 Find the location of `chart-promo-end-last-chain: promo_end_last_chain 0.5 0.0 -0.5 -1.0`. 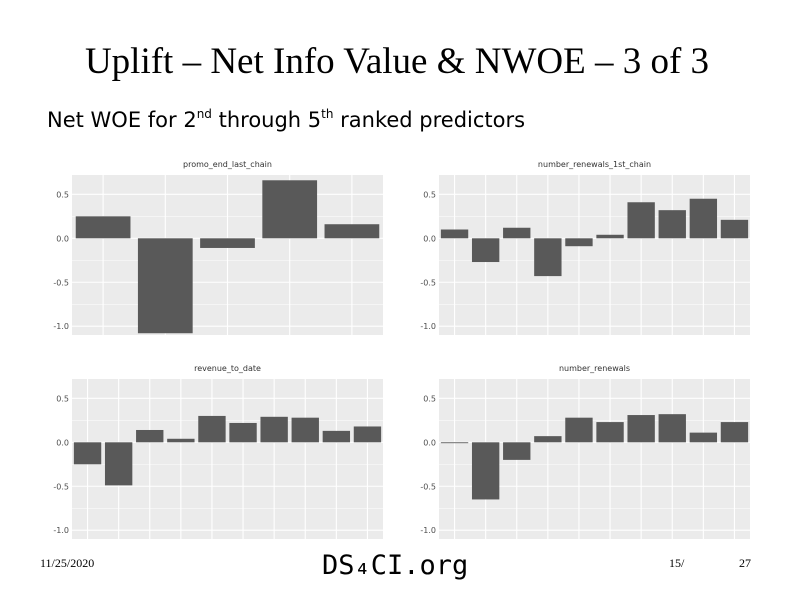

chart-promo-end-last-chain: promo_end_last_chain 0.5 0.0 -0.5 -1.0 is located at coordinates (211, 247).